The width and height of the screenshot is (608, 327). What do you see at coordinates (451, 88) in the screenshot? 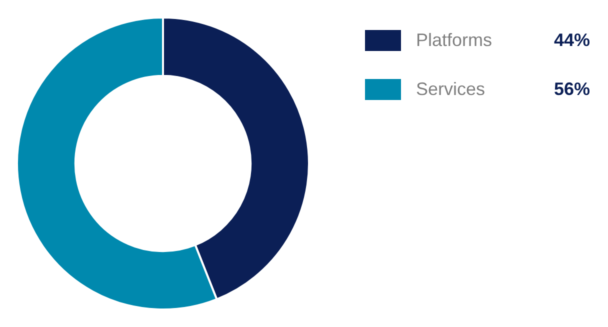
I see `legend-label: Services` at bounding box center [451, 88].